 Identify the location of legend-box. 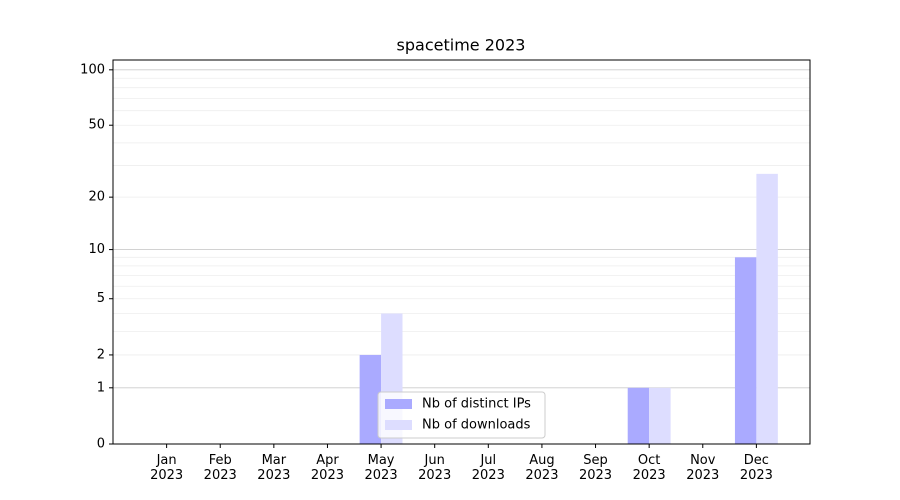
(461, 415).